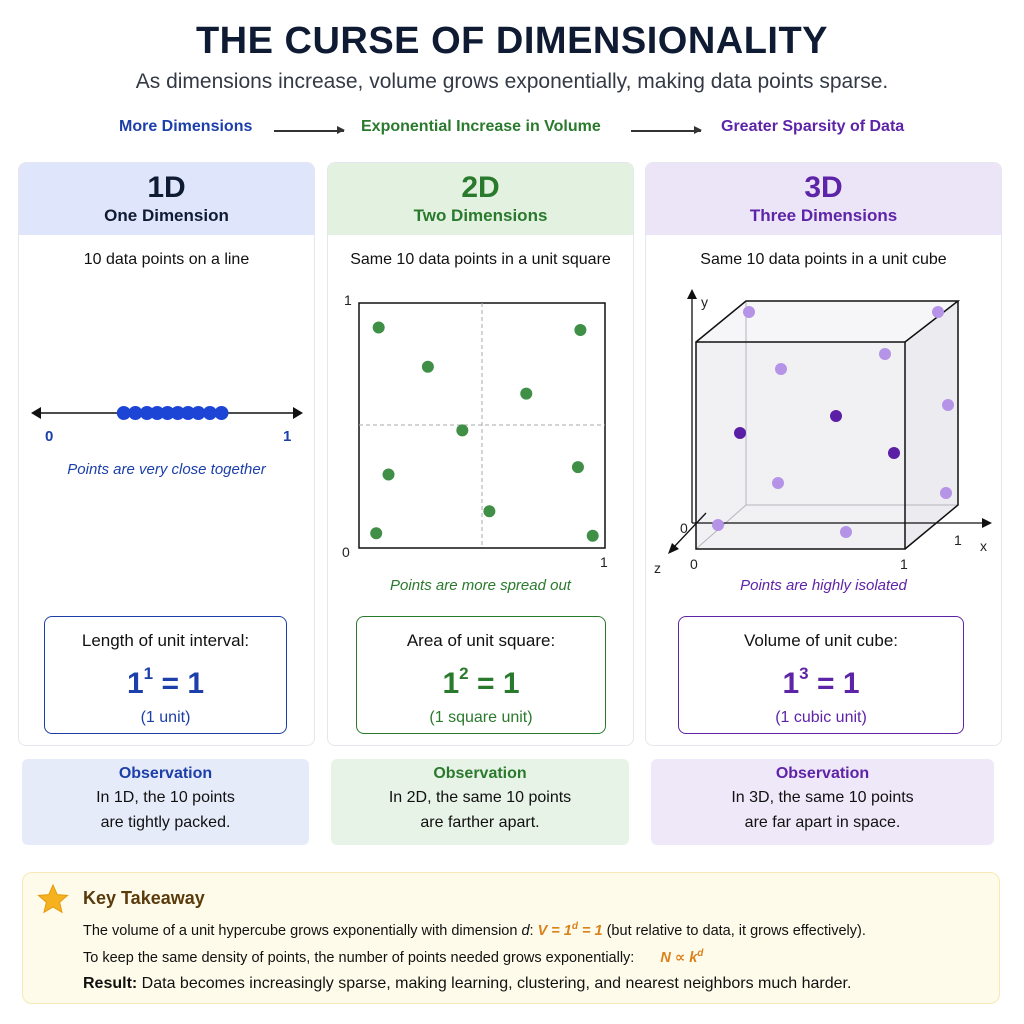 Image resolution: width=1024 pixels, height=1024 pixels. What do you see at coordinates (36, 413) in the screenshot?
I see `left-arrow-icon` at bounding box center [36, 413].